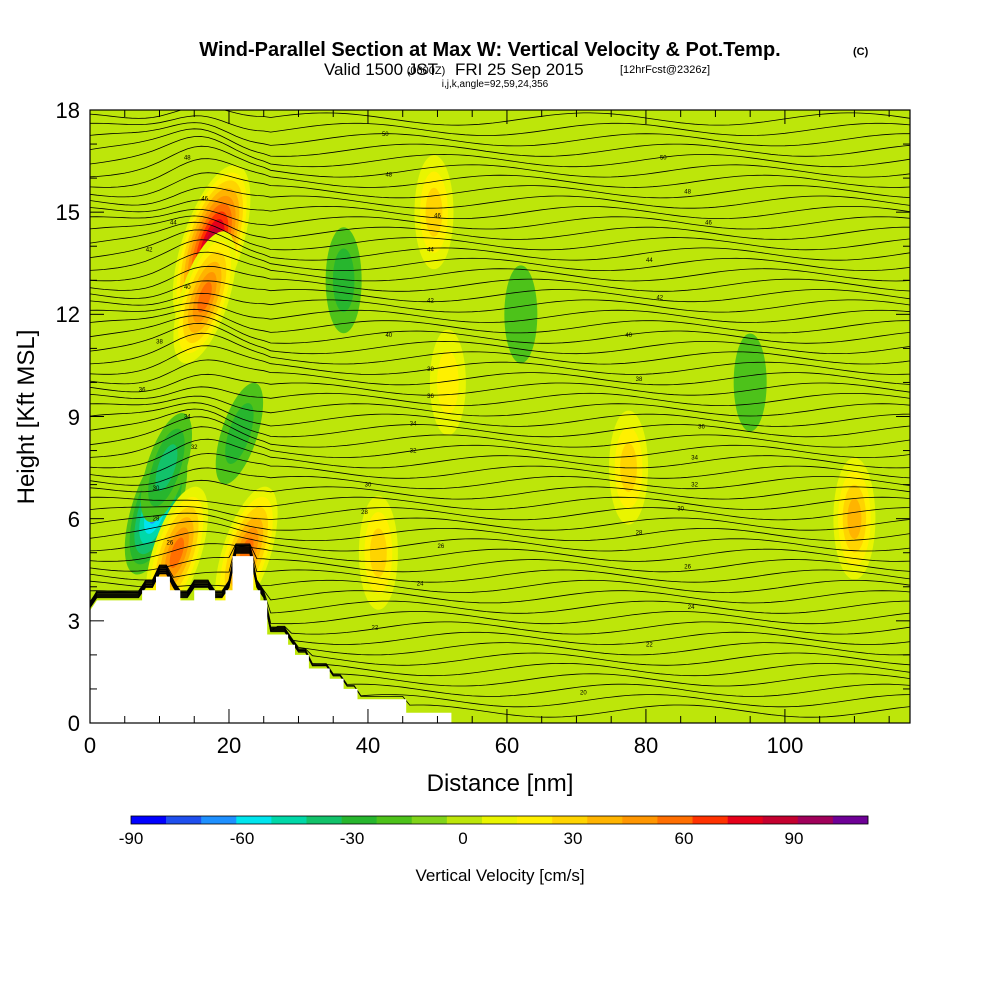 The height and width of the screenshot is (1000, 1000). Describe the element at coordinates (229, 745) in the screenshot. I see `x-tick-label: 20` at that location.